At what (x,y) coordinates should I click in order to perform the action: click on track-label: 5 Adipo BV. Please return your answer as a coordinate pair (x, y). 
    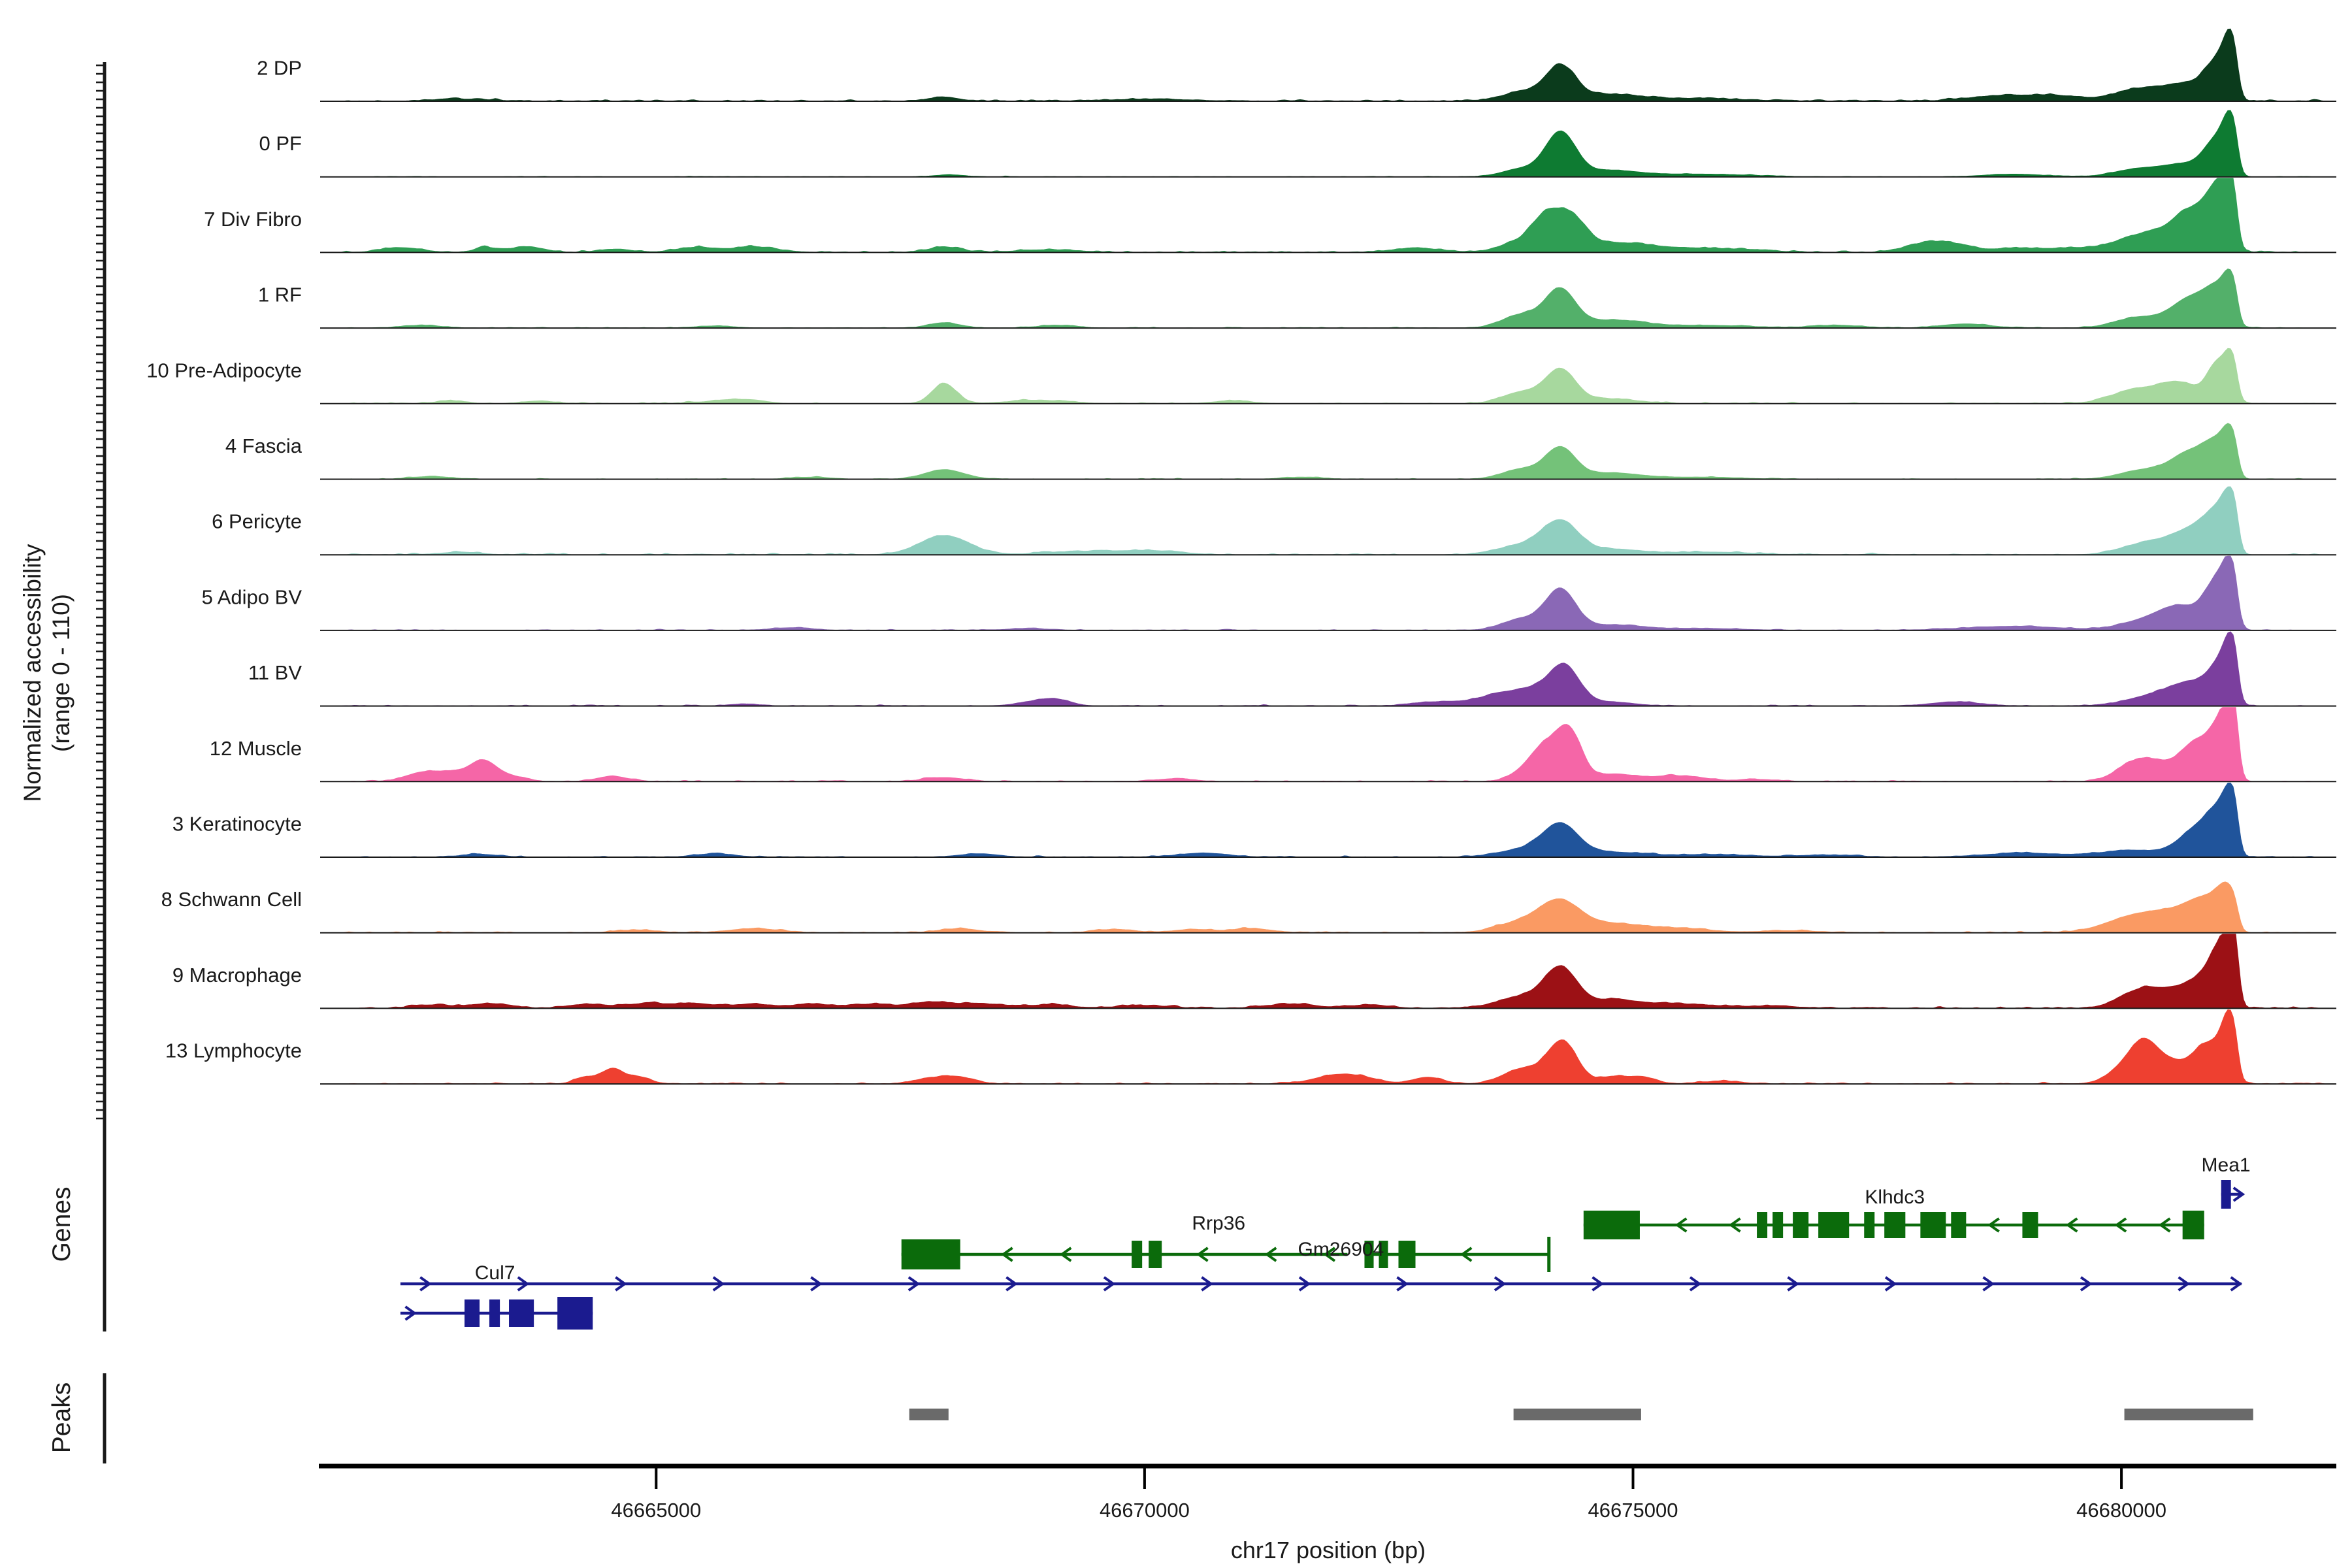
    Looking at the image, I should click on (252, 596).